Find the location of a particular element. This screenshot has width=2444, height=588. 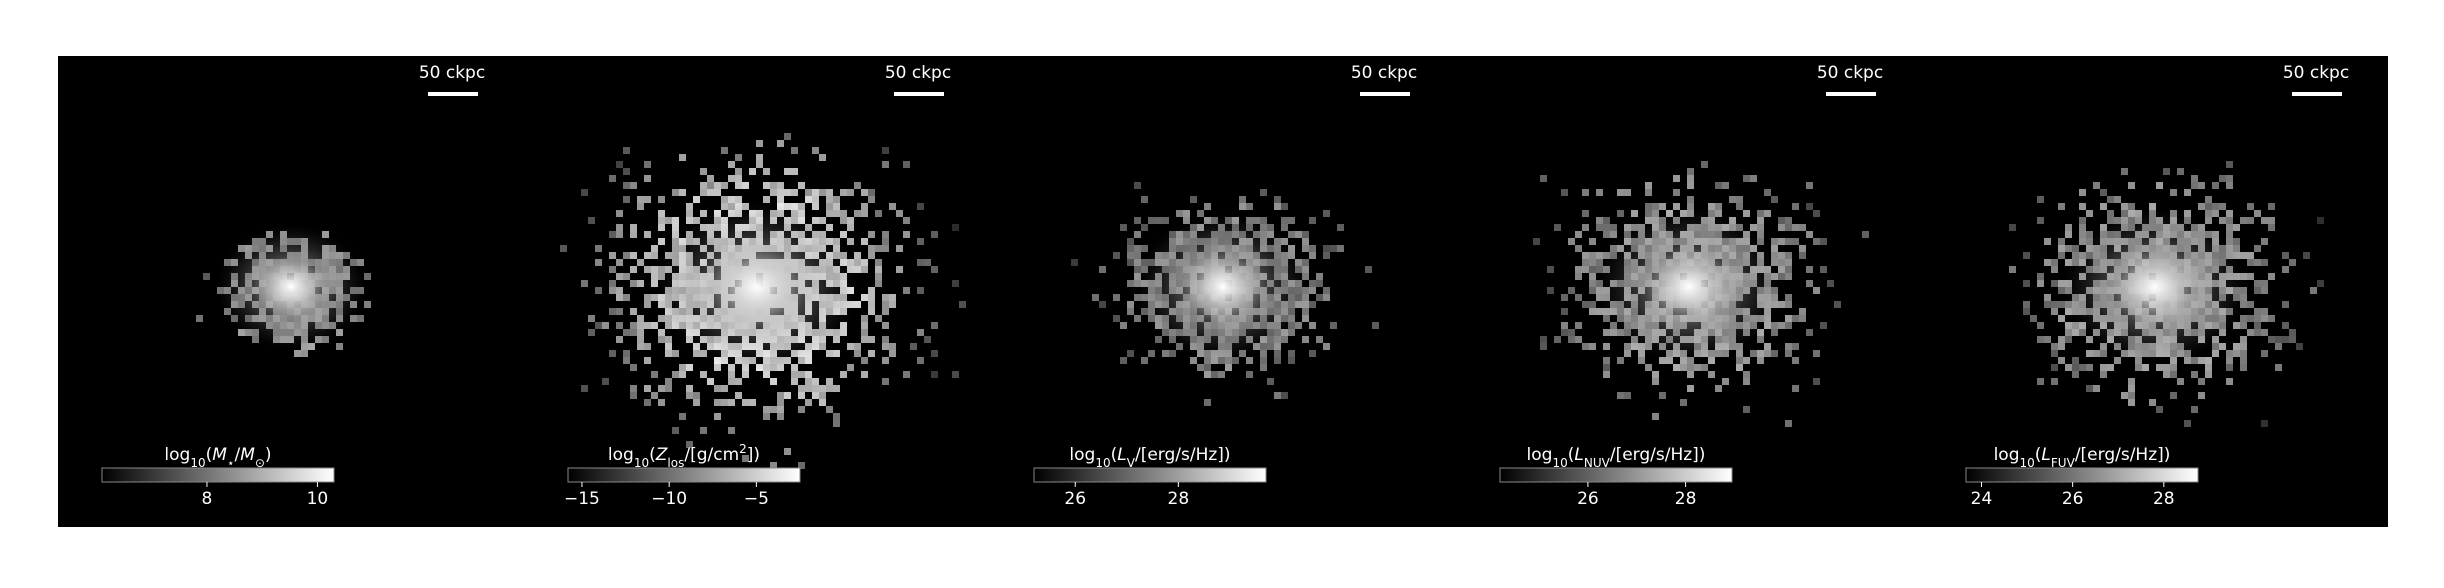

colorbar-label: log10(LV/[erg/s/Hz]) is located at coordinates (1149, 457).